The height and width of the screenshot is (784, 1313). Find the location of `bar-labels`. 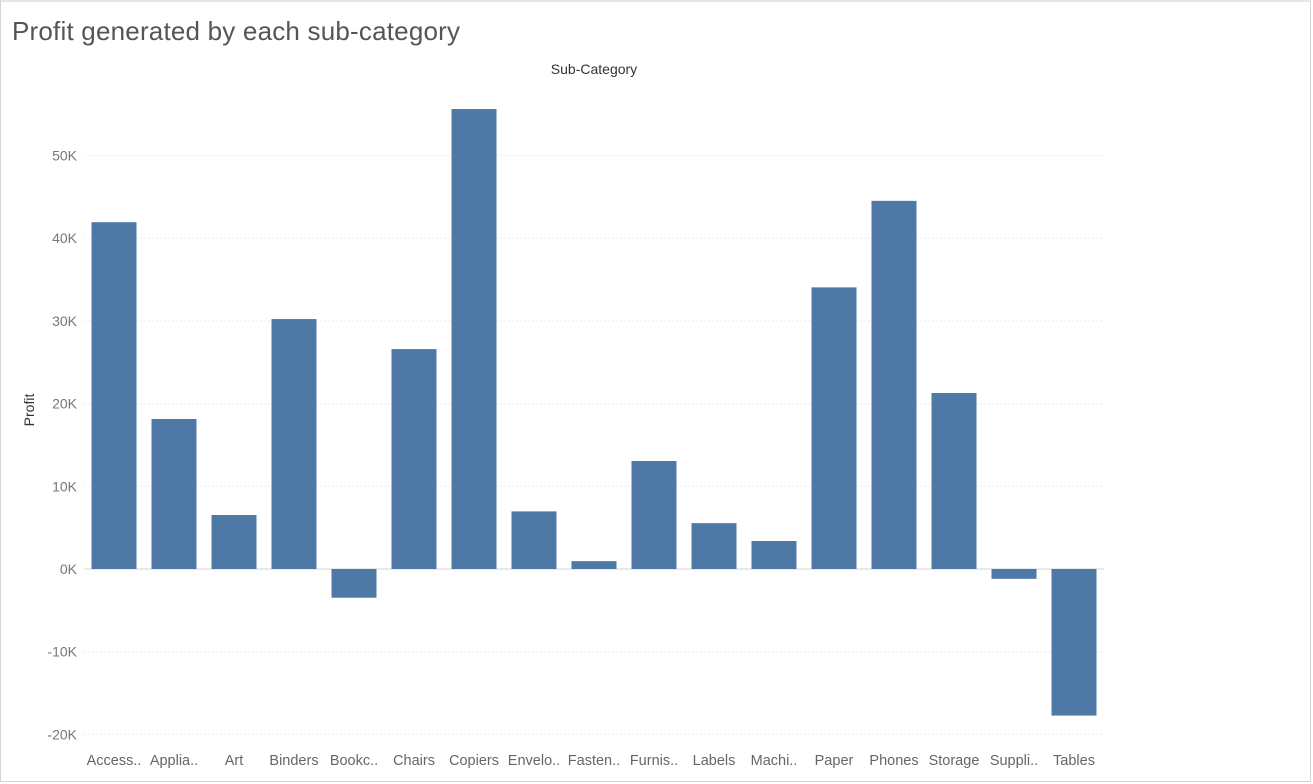

bar-labels is located at coordinates (714, 546).